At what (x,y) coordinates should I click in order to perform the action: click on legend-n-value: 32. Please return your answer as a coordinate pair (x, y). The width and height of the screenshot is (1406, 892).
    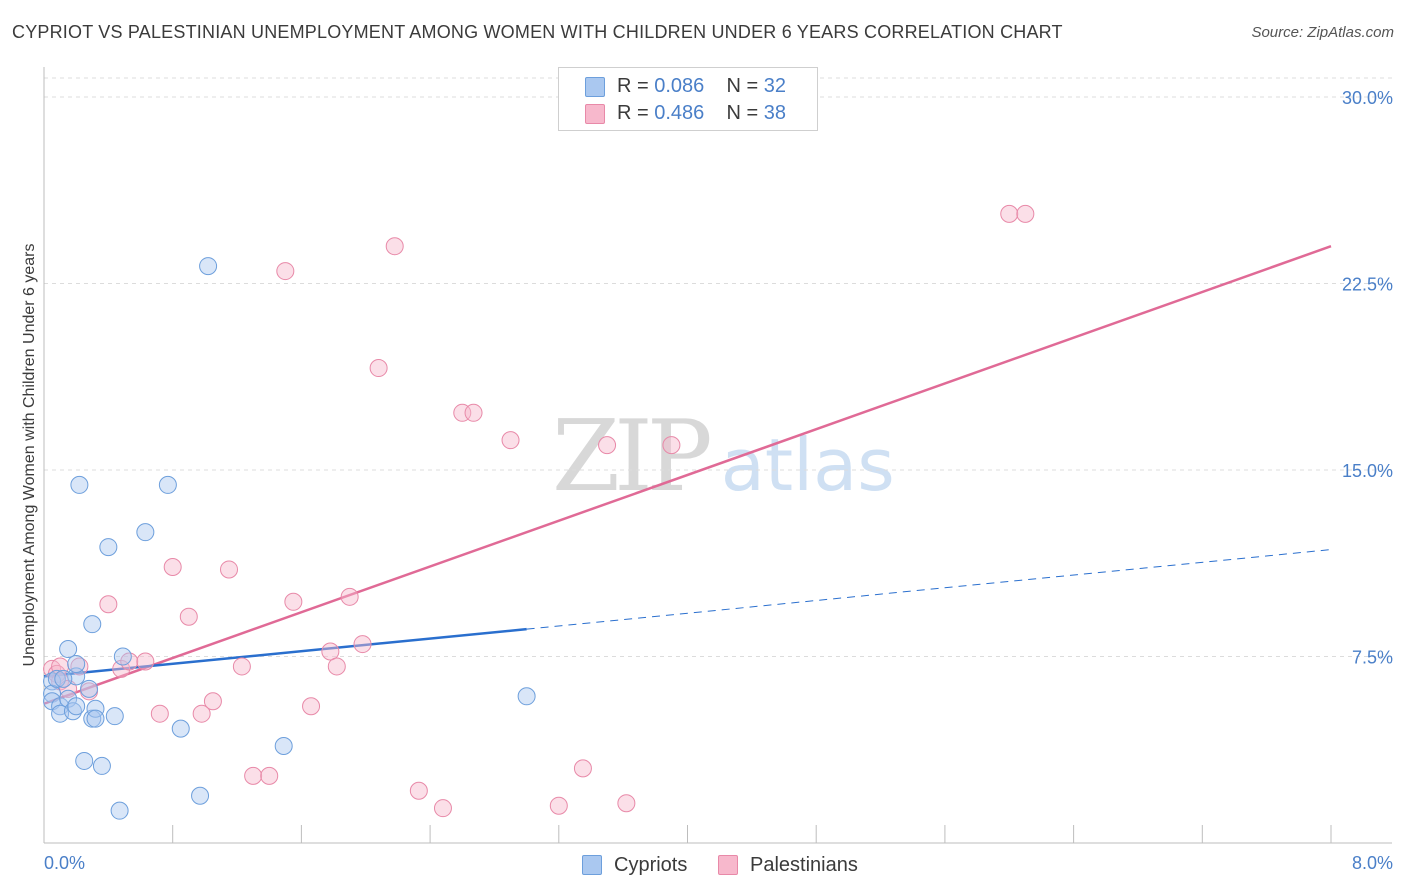
    Looking at the image, I should click on (775, 85).